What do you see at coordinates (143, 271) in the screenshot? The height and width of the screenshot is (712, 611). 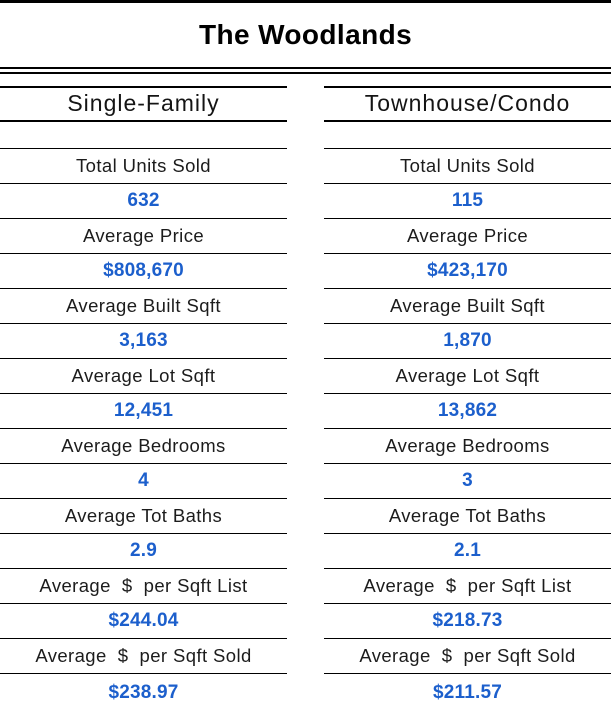 I see `stat-value: $808,670` at bounding box center [143, 271].